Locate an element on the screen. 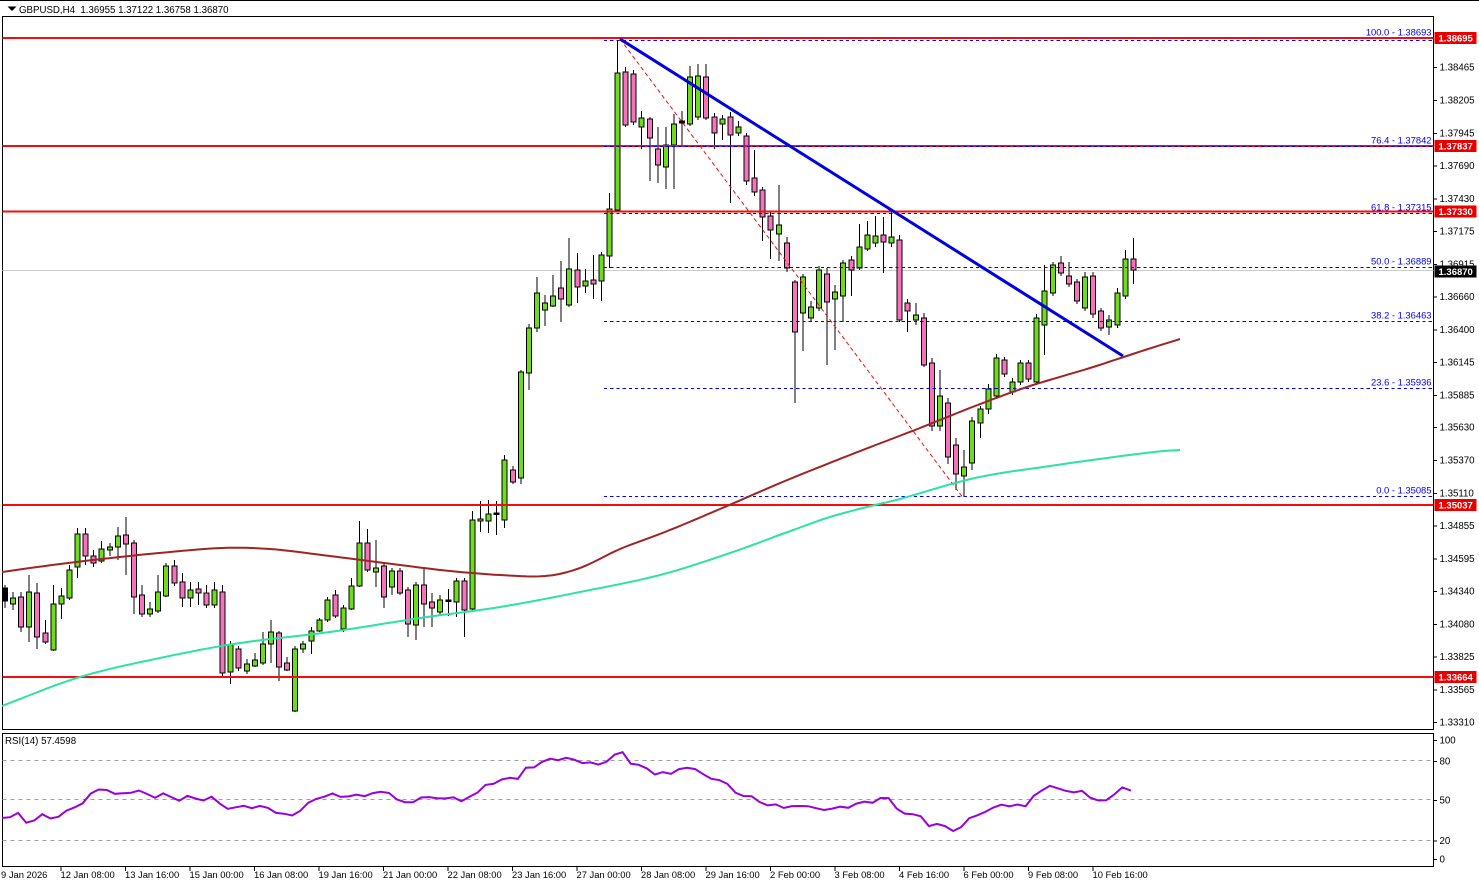  svg-text: 1.36660 is located at coordinates (1458, 297).